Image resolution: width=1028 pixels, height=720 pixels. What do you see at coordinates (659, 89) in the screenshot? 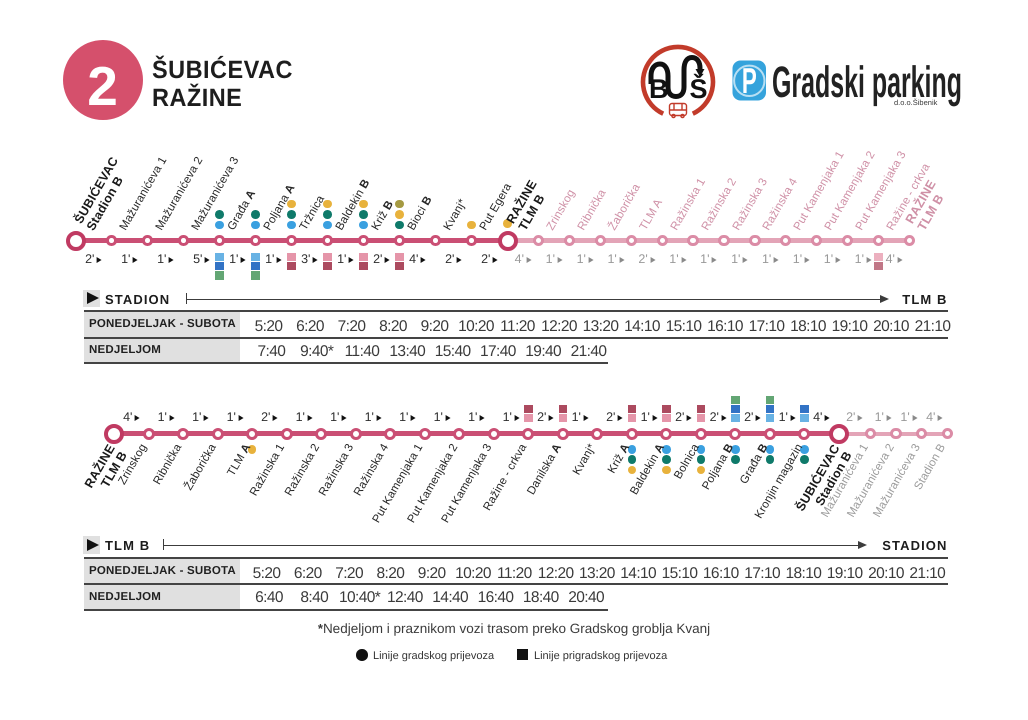
I see `svg-text: B` at bounding box center [659, 89].